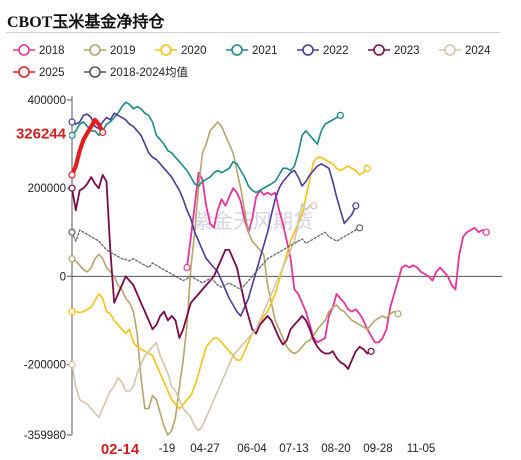  Describe the element at coordinates (86, 22) in the screenshot. I see `chart-title: CBOT玉米基金净持仓` at that location.